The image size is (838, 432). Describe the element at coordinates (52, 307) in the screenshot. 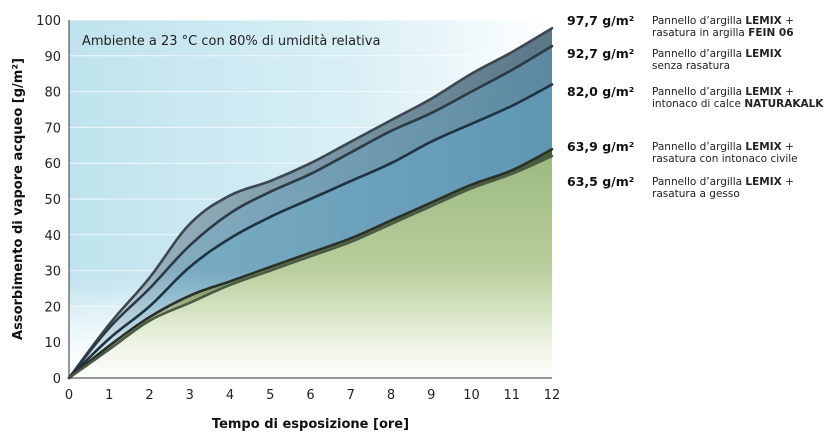

I see `y-tick-label: 20` at that location.